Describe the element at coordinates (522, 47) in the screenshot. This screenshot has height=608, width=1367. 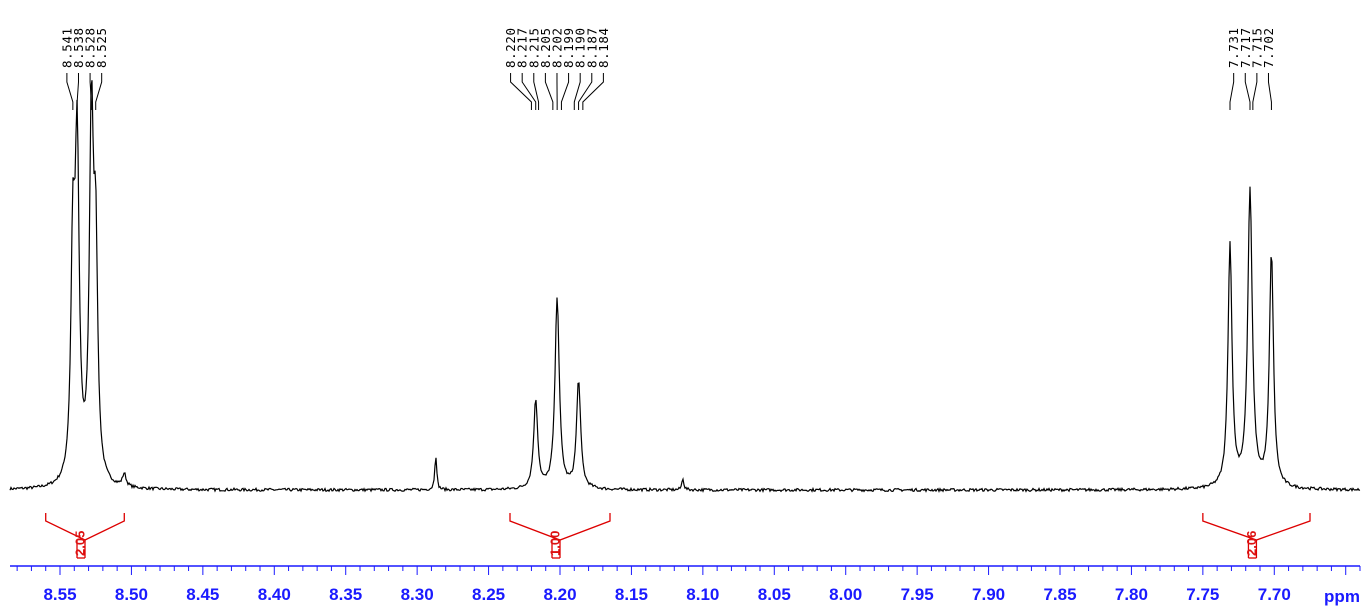
I see `peak-label: 8.217` at that location.